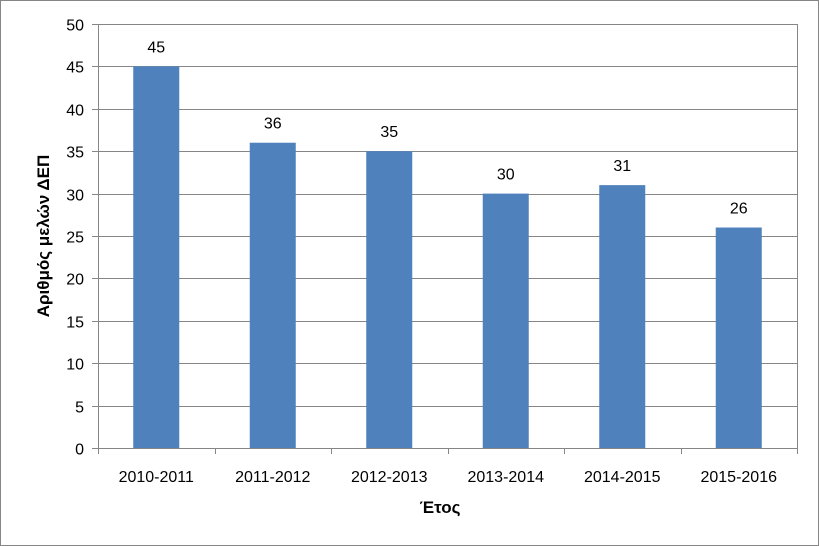 The height and width of the screenshot is (546, 819). What do you see at coordinates (75, 68) in the screenshot?
I see `y-tick-label: 45` at bounding box center [75, 68].